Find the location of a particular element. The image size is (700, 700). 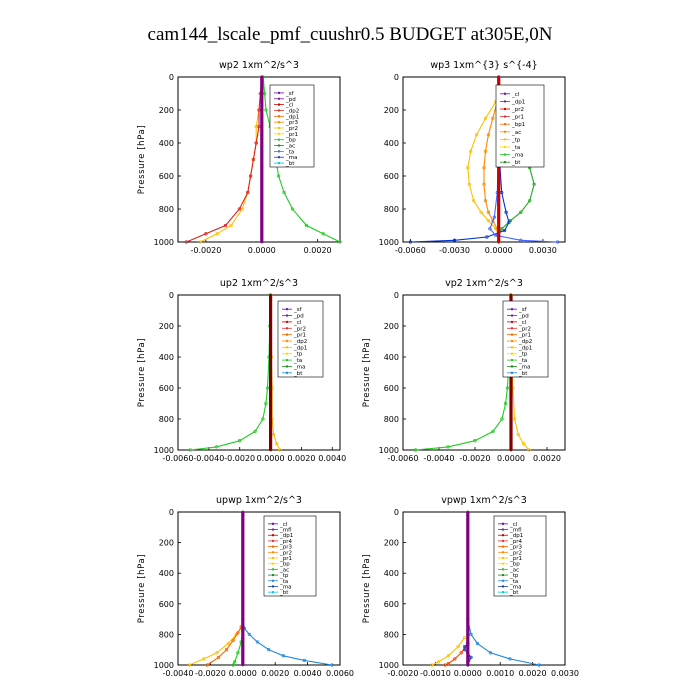

legend-label: _pr3 is located at coordinates (286, 548).